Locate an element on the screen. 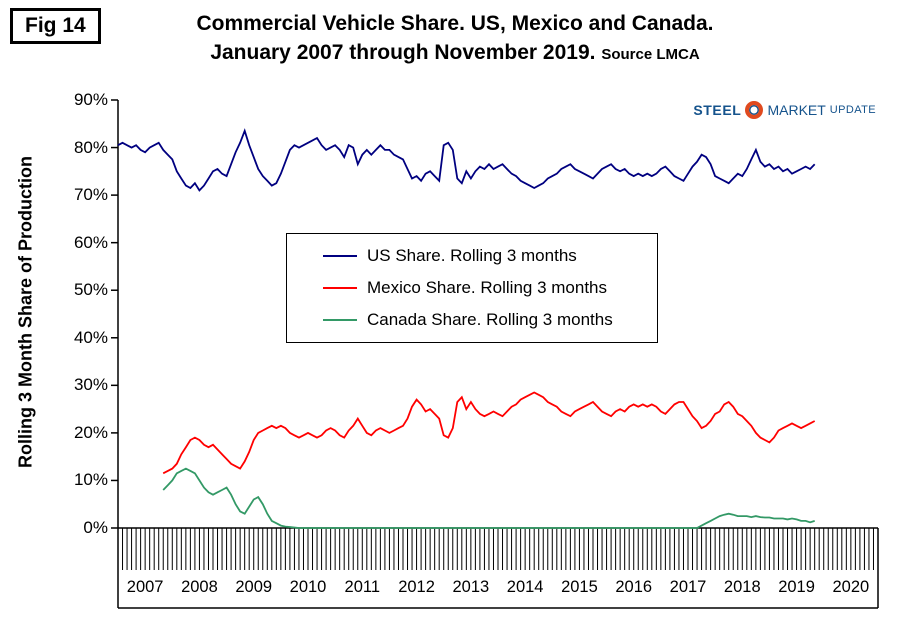 The image size is (910, 622). y-tick-label: 40% is located at coordinates (90, 337).